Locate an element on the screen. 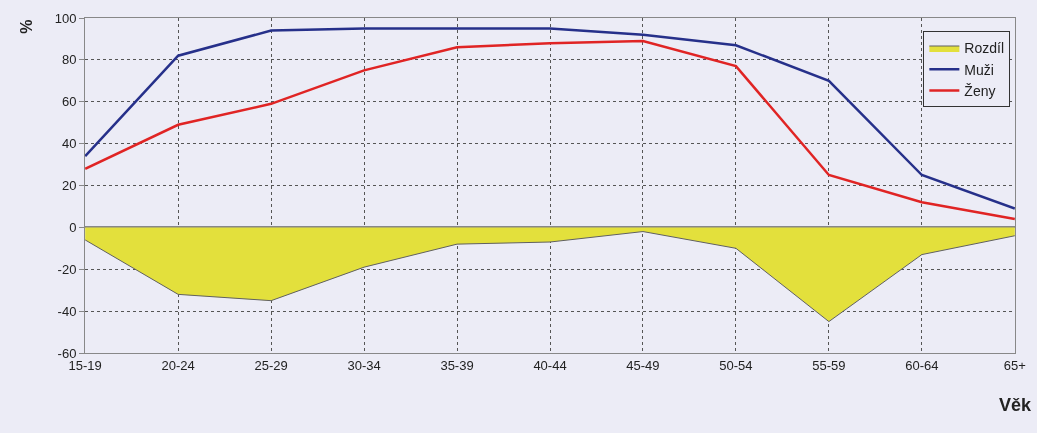 This screenshot has height=433, width=1037. x-tick-label: 25-29 is located at coordinates (271, 365).